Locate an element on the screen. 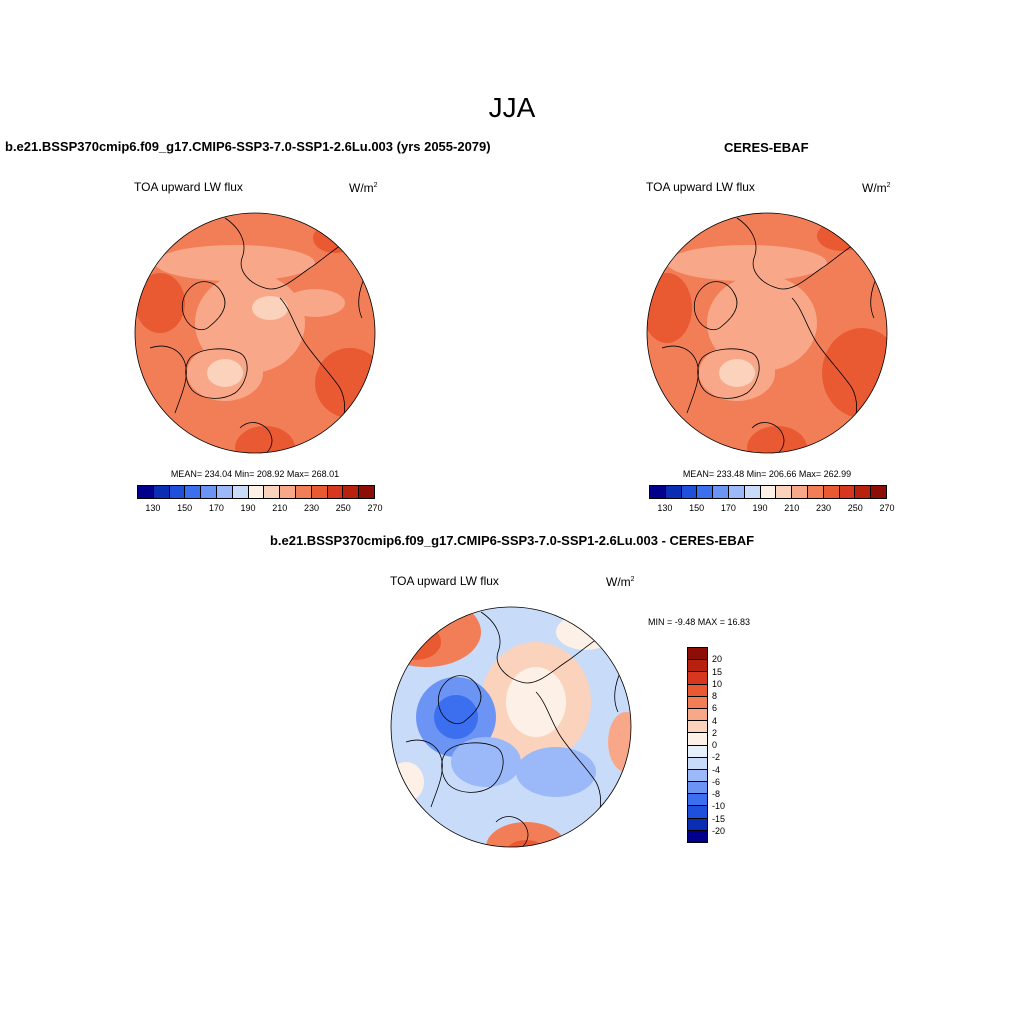 The width and height of the screenshot is (1024, 1024). diff-units-label: W/m2 is located at coordinates (620, 582).